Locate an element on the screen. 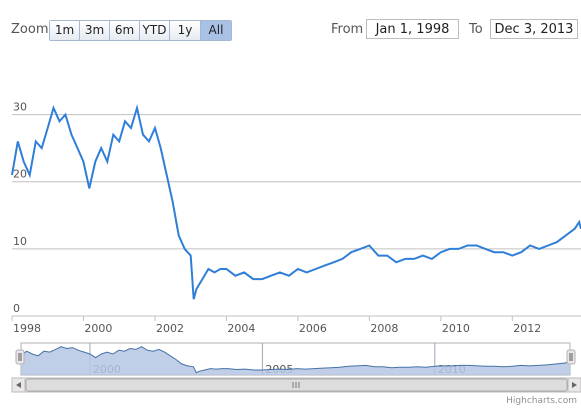  y-tick-label: 0 is located at coordinates (16, 308).